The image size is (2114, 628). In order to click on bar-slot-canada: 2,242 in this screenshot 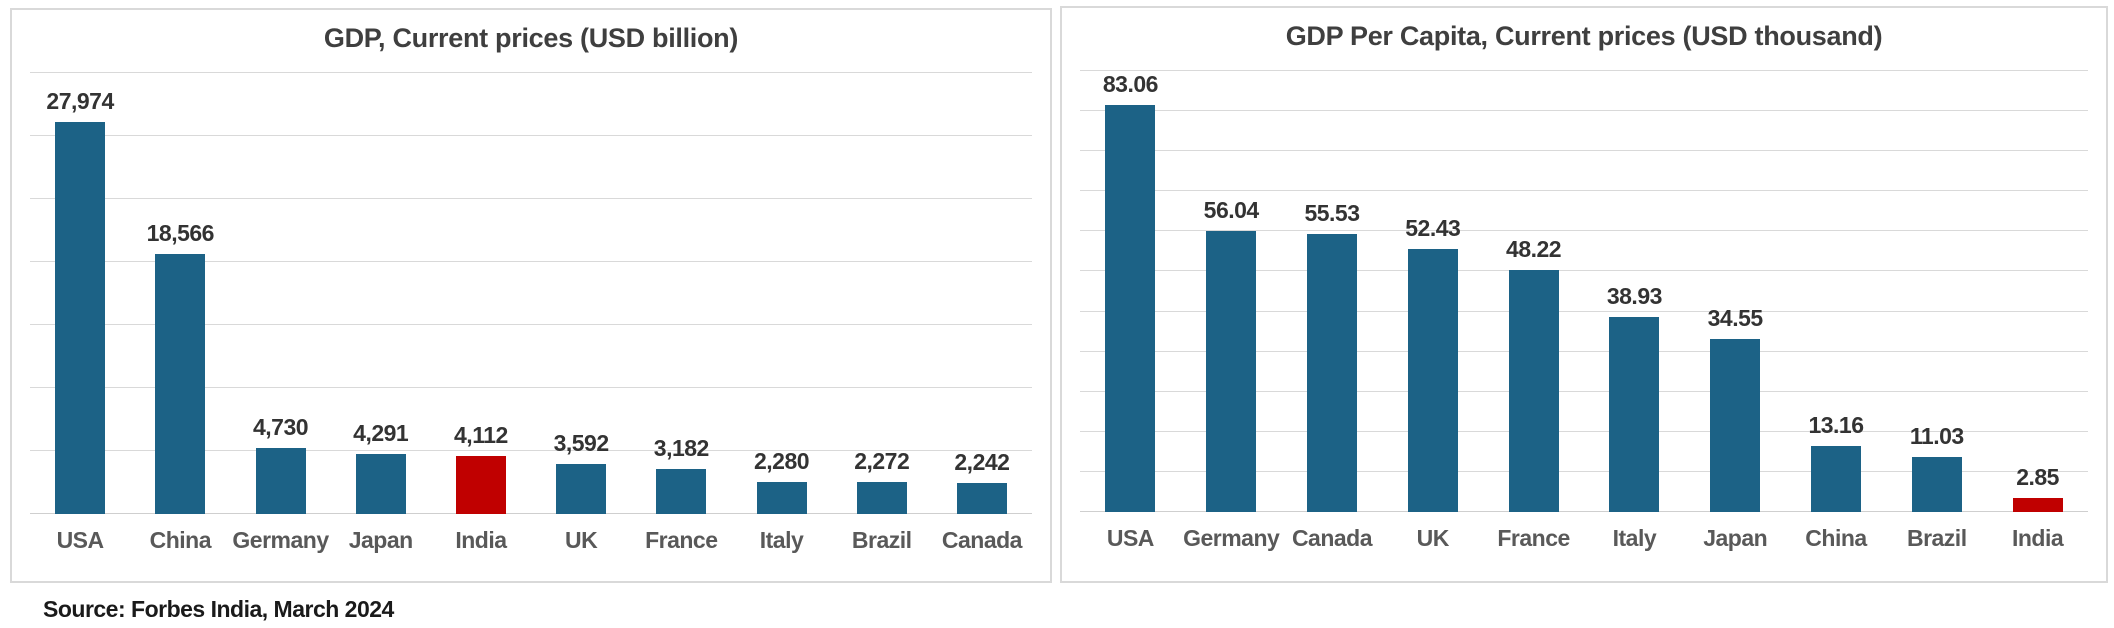, I will do `click(982, 293)`.